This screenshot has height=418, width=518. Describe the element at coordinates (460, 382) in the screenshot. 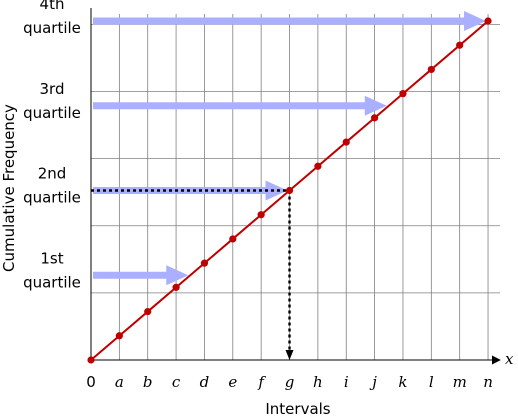

I see `x-tick-label-m: m` at that location.